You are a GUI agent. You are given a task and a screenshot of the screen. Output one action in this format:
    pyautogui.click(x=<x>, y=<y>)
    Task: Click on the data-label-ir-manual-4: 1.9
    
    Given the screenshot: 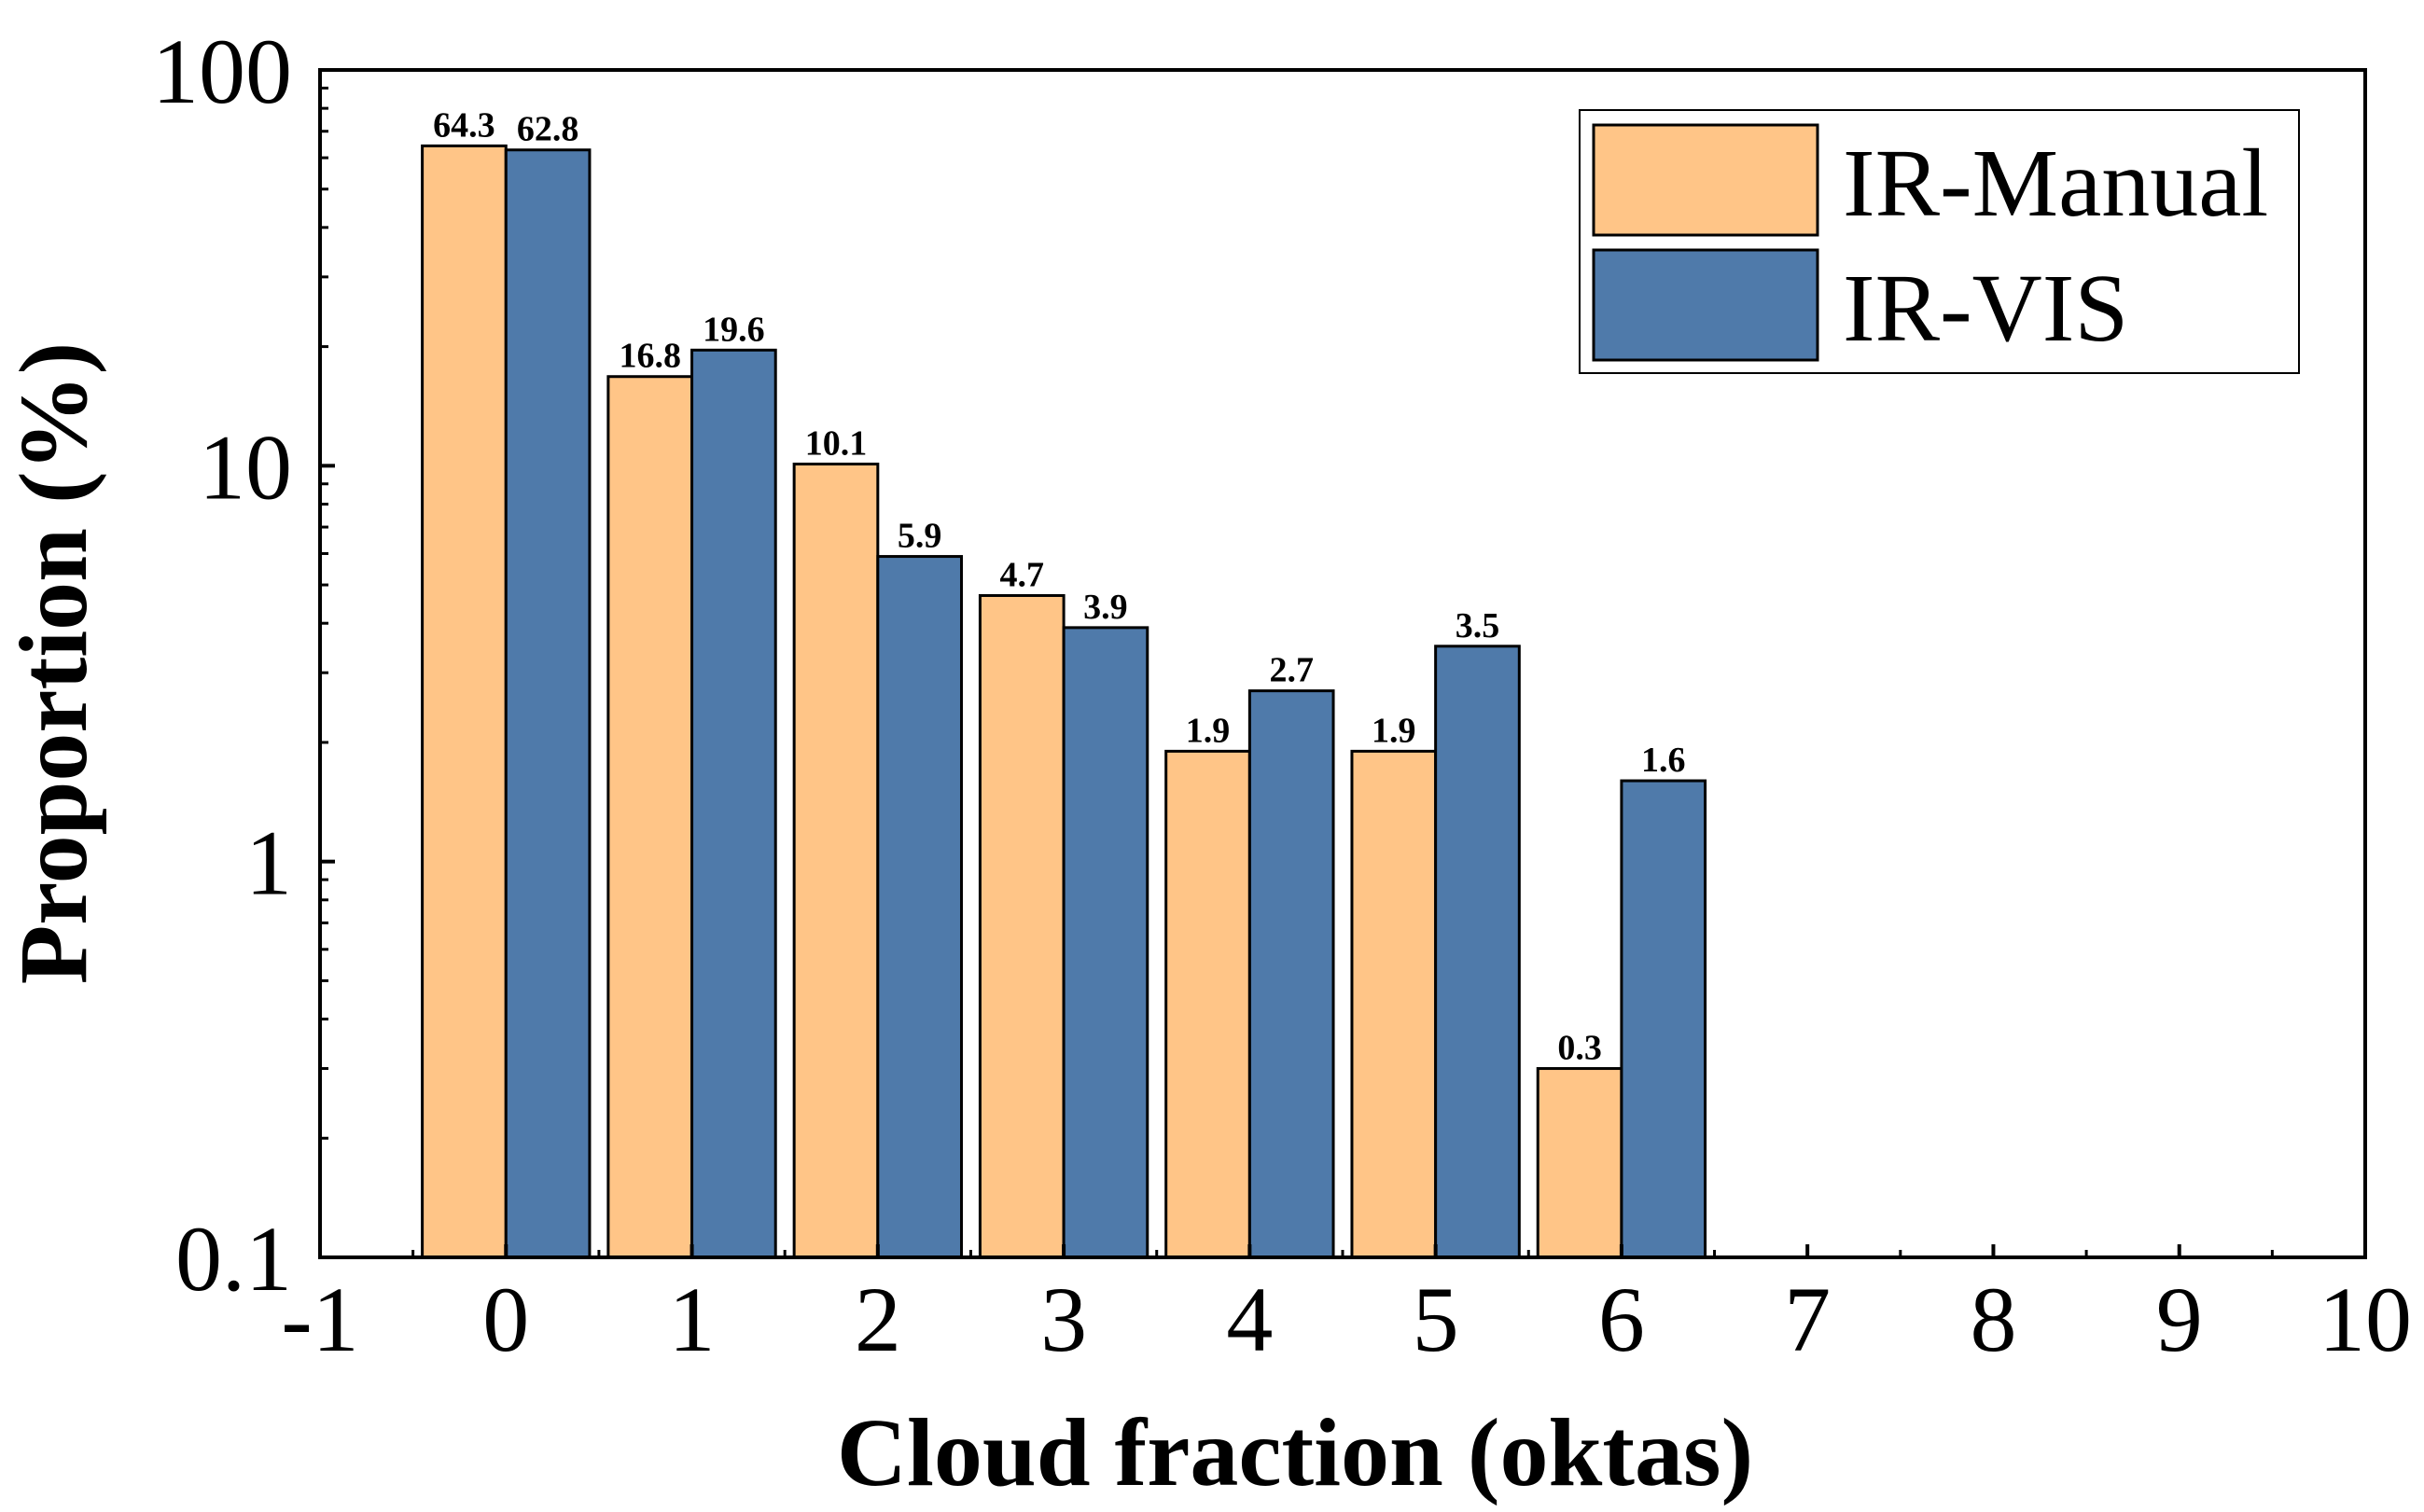 What is the action you would take?
    pyautogui.click(x=1208, y=730)
    